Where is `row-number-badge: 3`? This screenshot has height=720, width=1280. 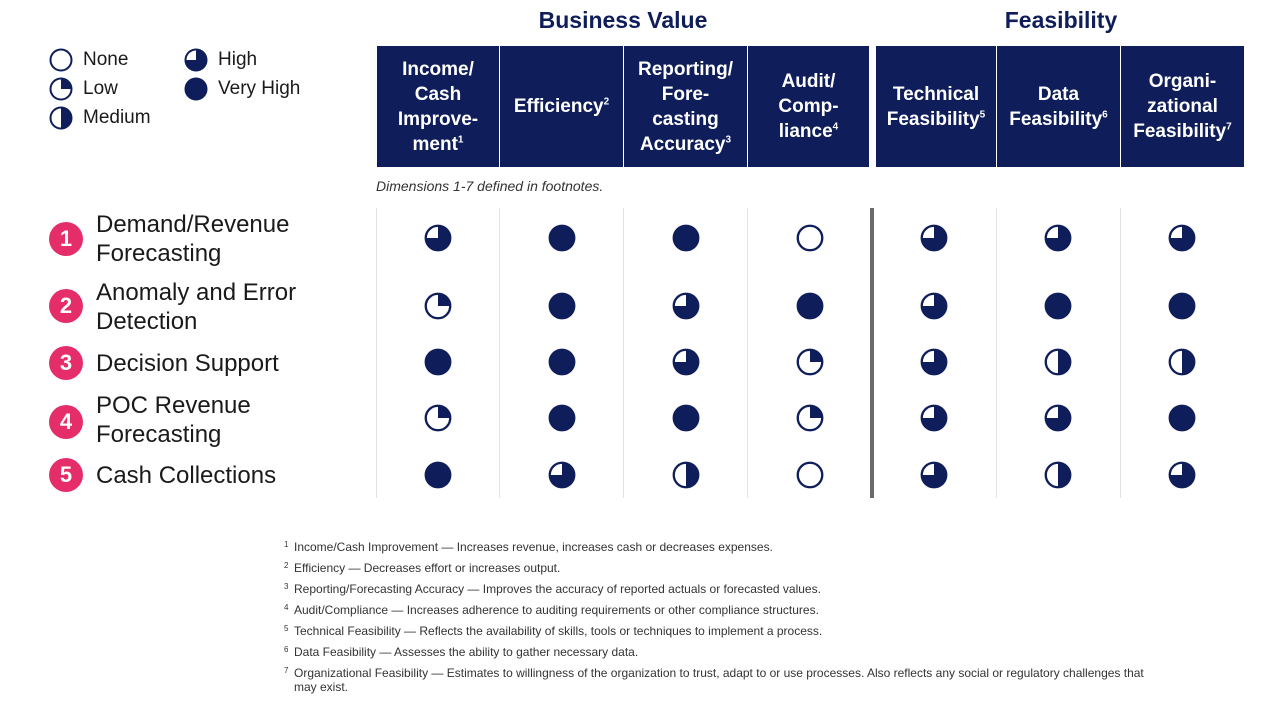 row-number-badge: 3 is located at coordinates (66, 363).